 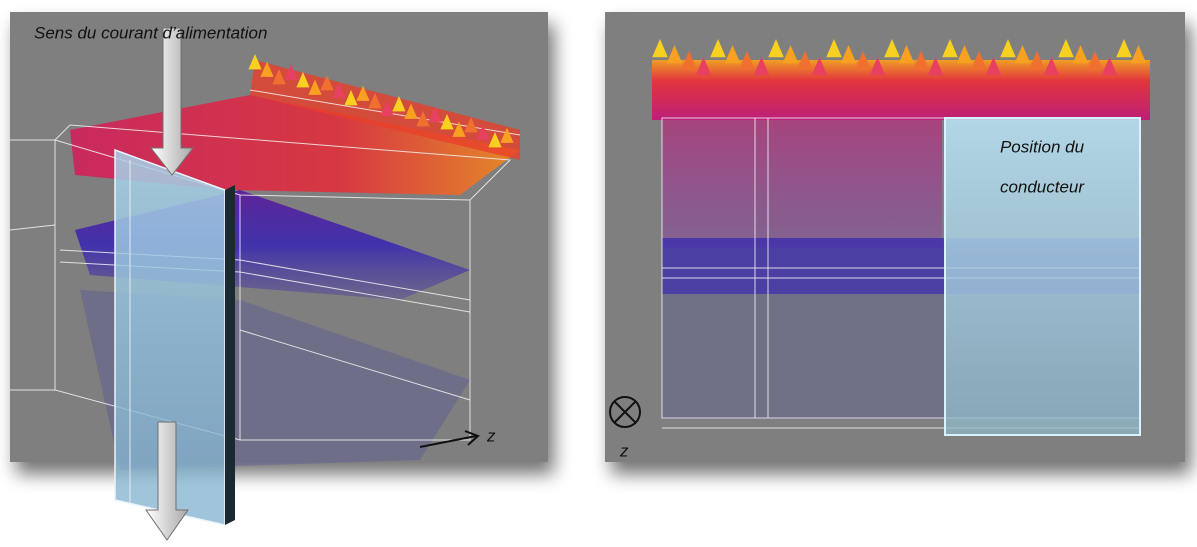 I want to click on conductor-label: conducteur, so click(x=1042, y=186).